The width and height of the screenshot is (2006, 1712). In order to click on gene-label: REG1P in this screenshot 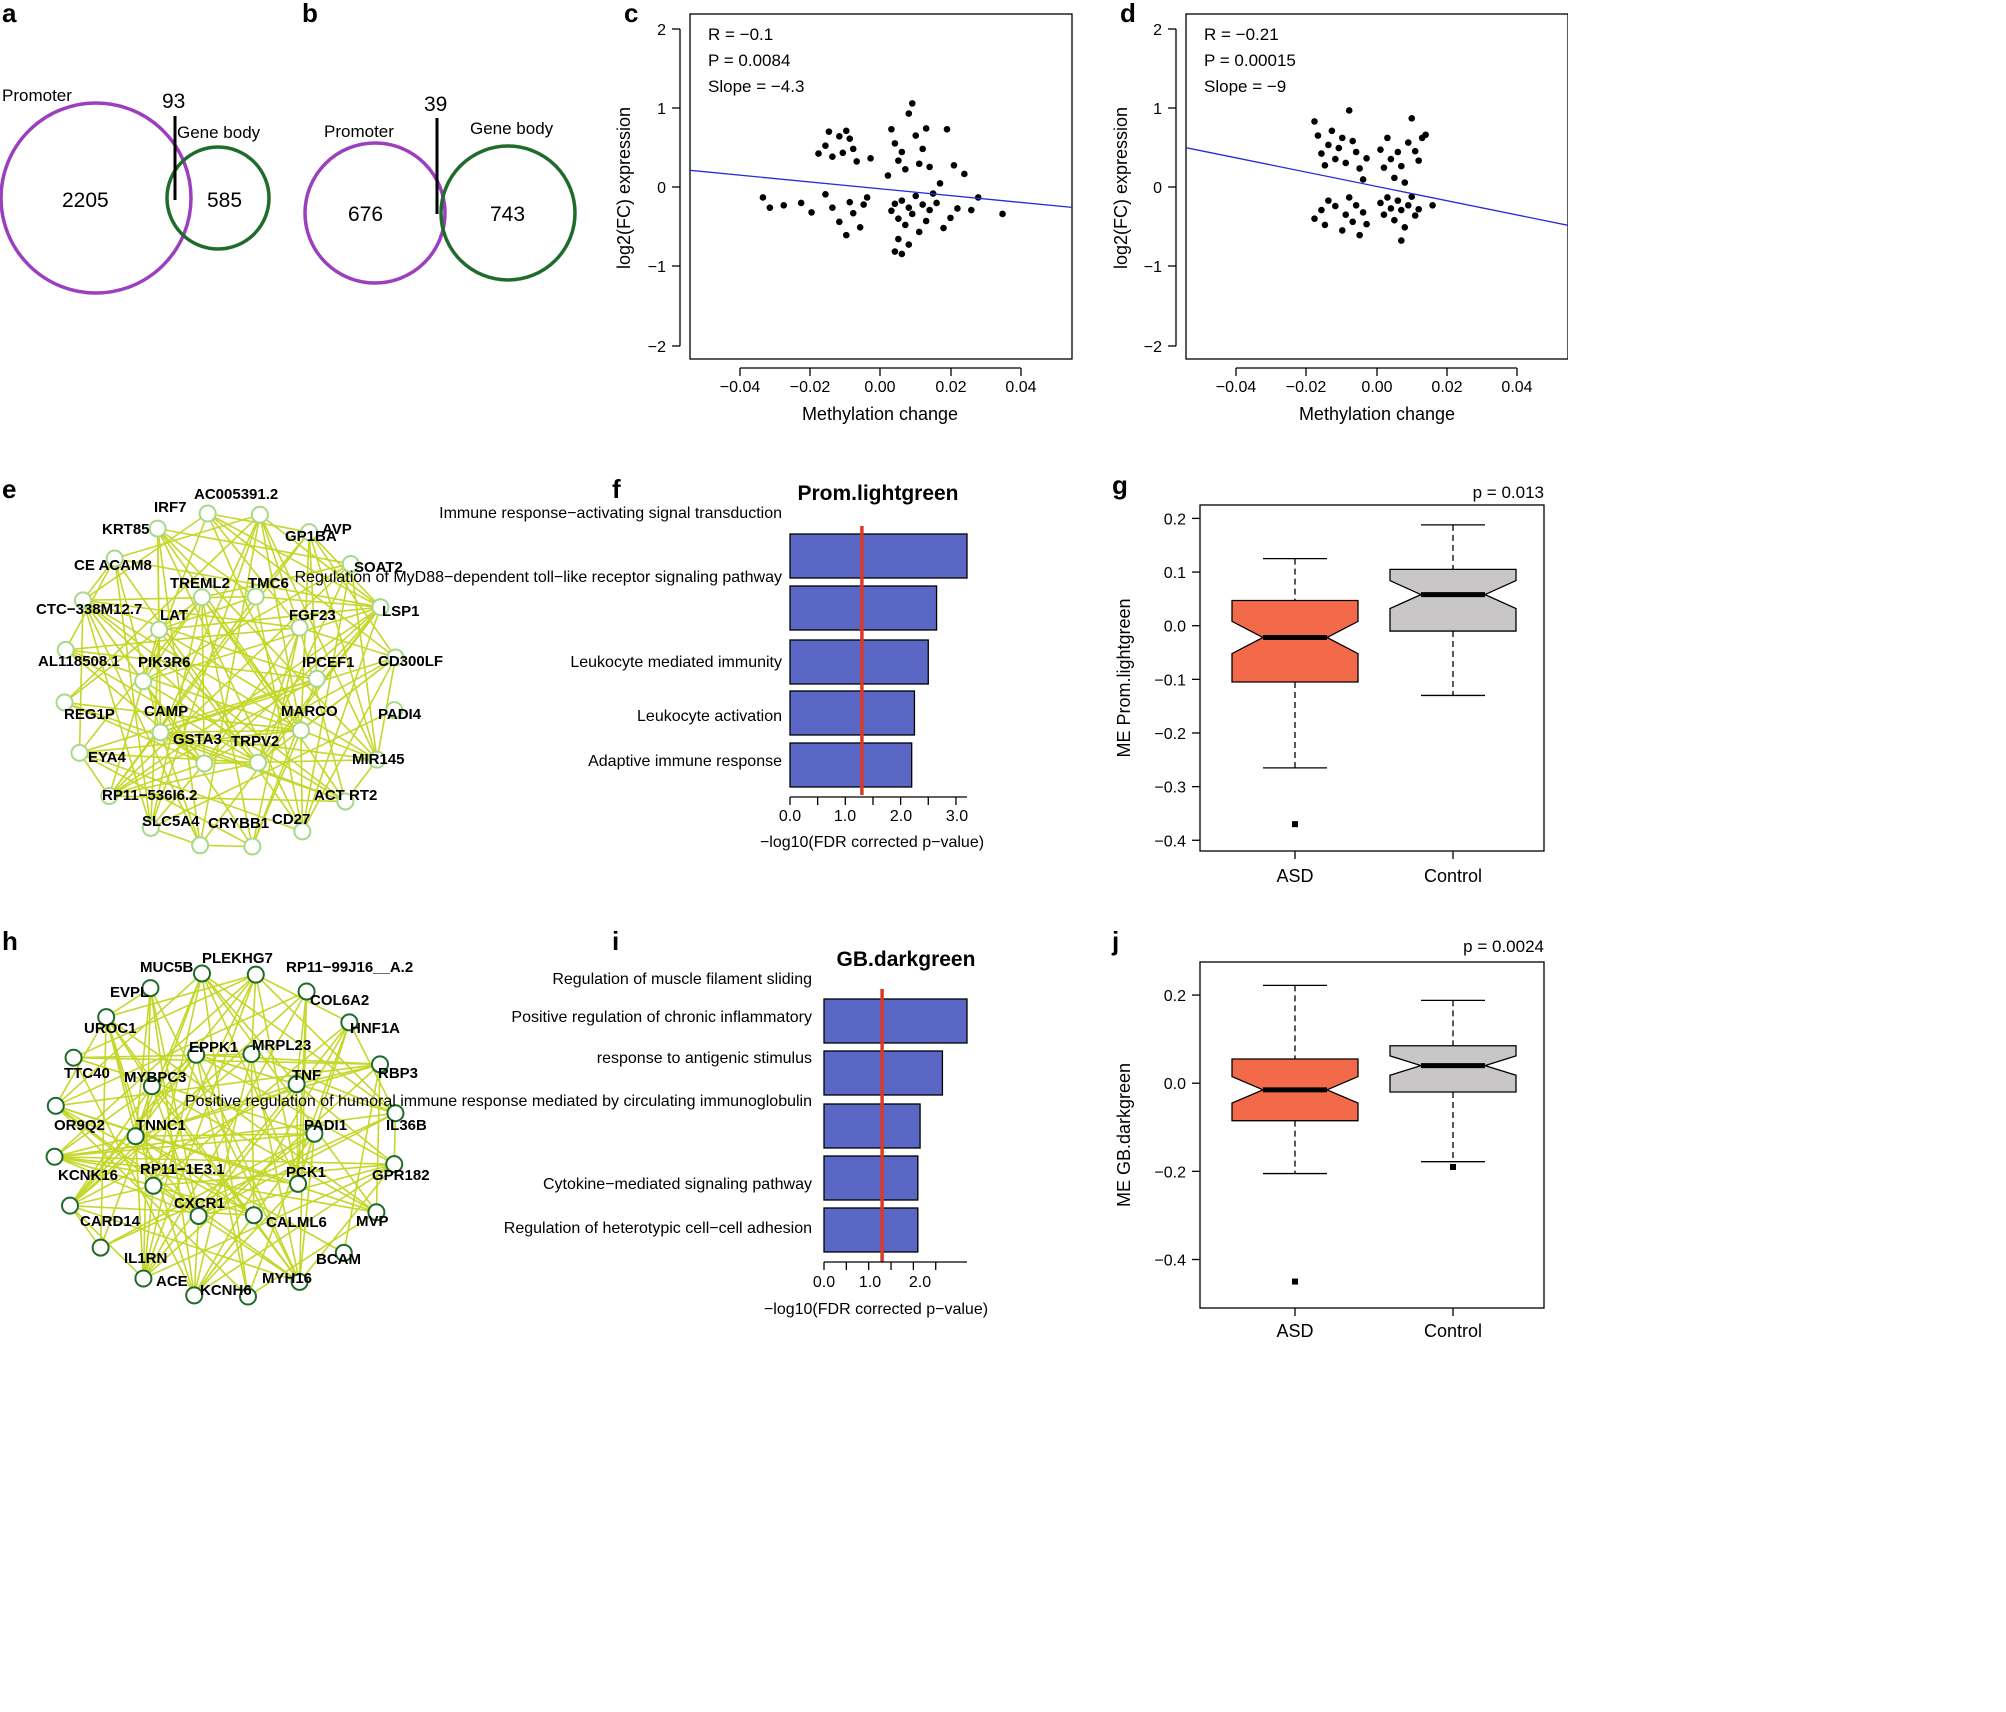, I will do `click(89, 714)`.